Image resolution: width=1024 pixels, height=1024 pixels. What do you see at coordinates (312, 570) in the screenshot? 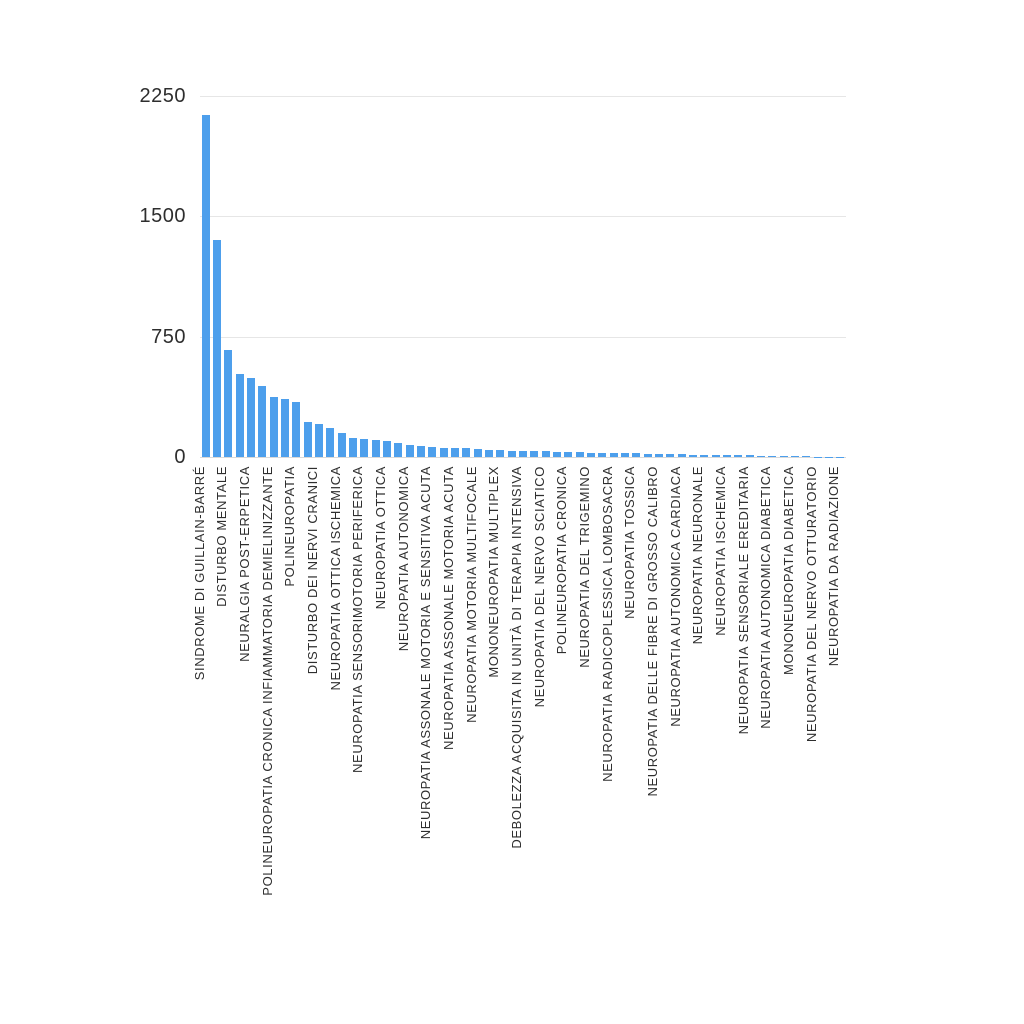
I see `x-axis-label: DISTURBO DEI NERVI CRANICI` at bounding box center [312, 570].